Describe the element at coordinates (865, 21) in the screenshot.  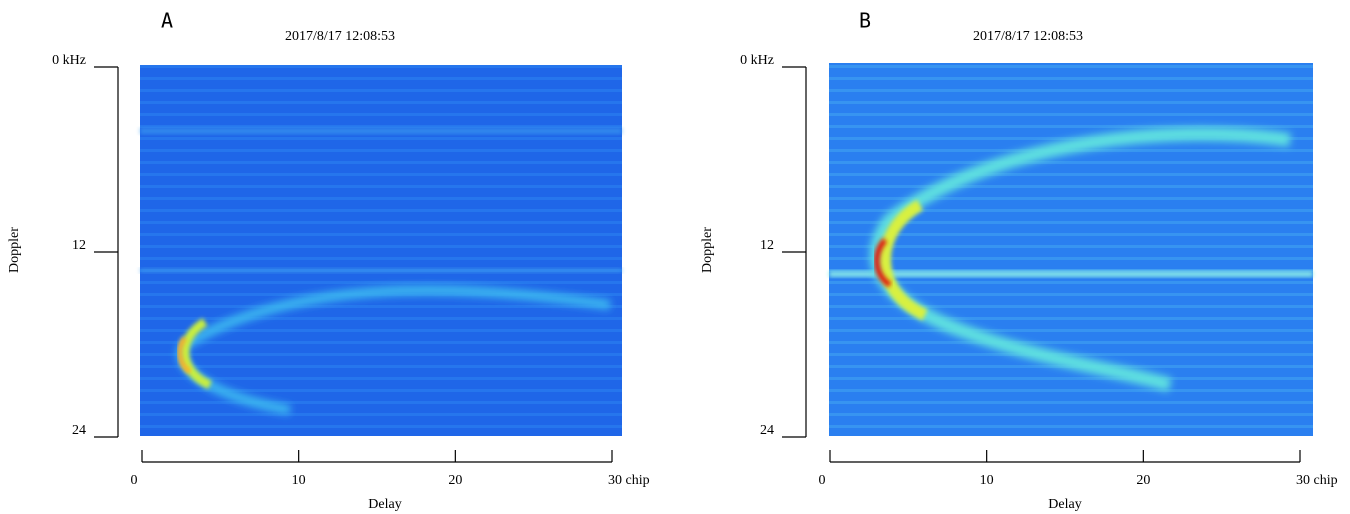
I see `panel-label: B` at that location.